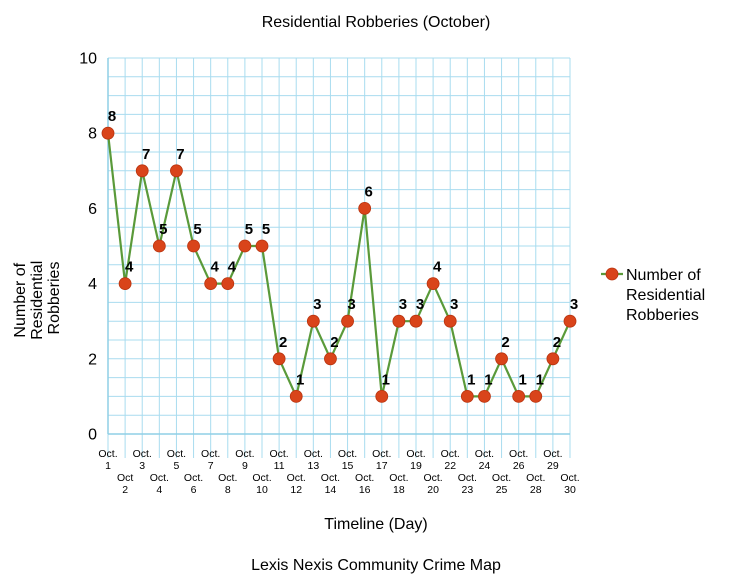  Describe the element at coordinates (193, 484) in the screenshot. I see `x-tick-label: Oct. 6` at that location.